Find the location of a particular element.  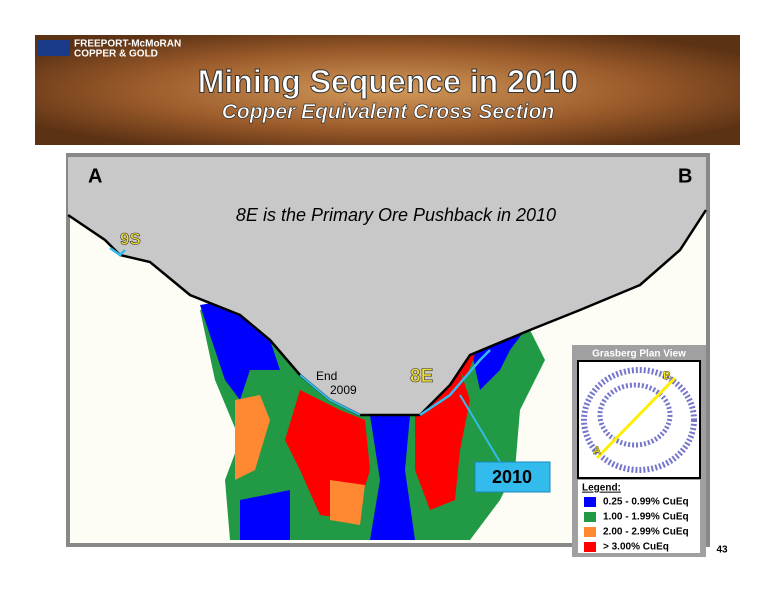

callout-box is located at coordinates (512, 477).